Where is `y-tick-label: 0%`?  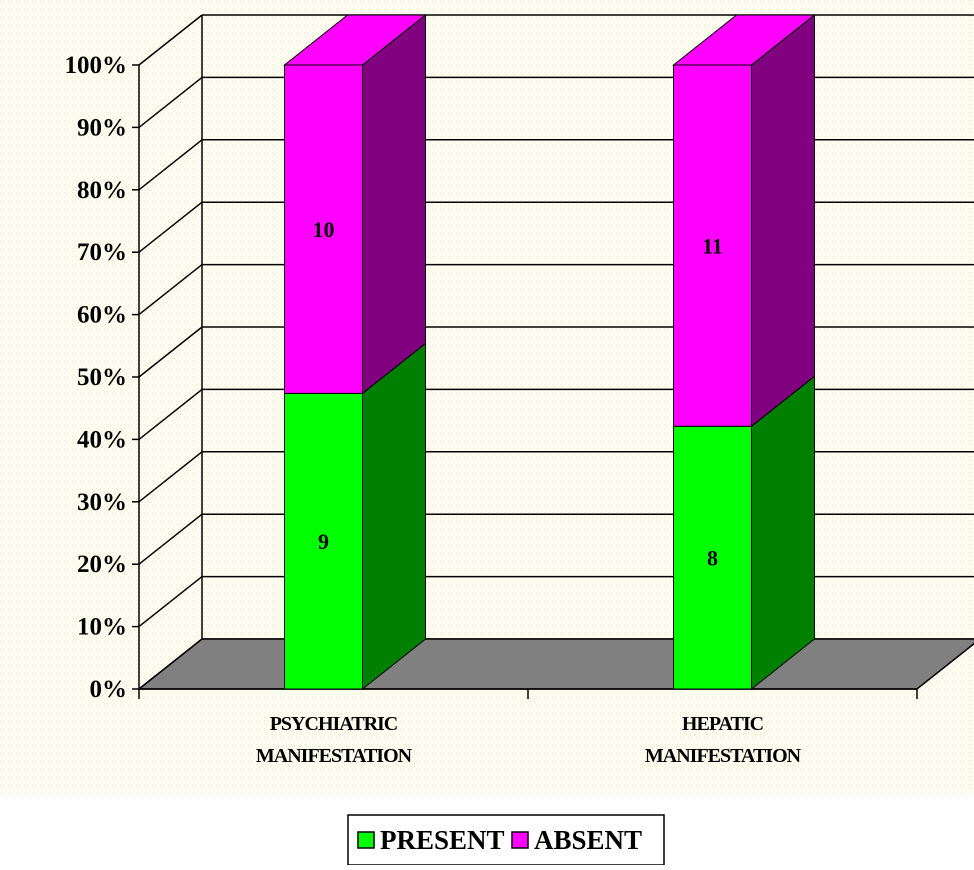 y-tick-label: 0% is located at coordinates (109, 689).